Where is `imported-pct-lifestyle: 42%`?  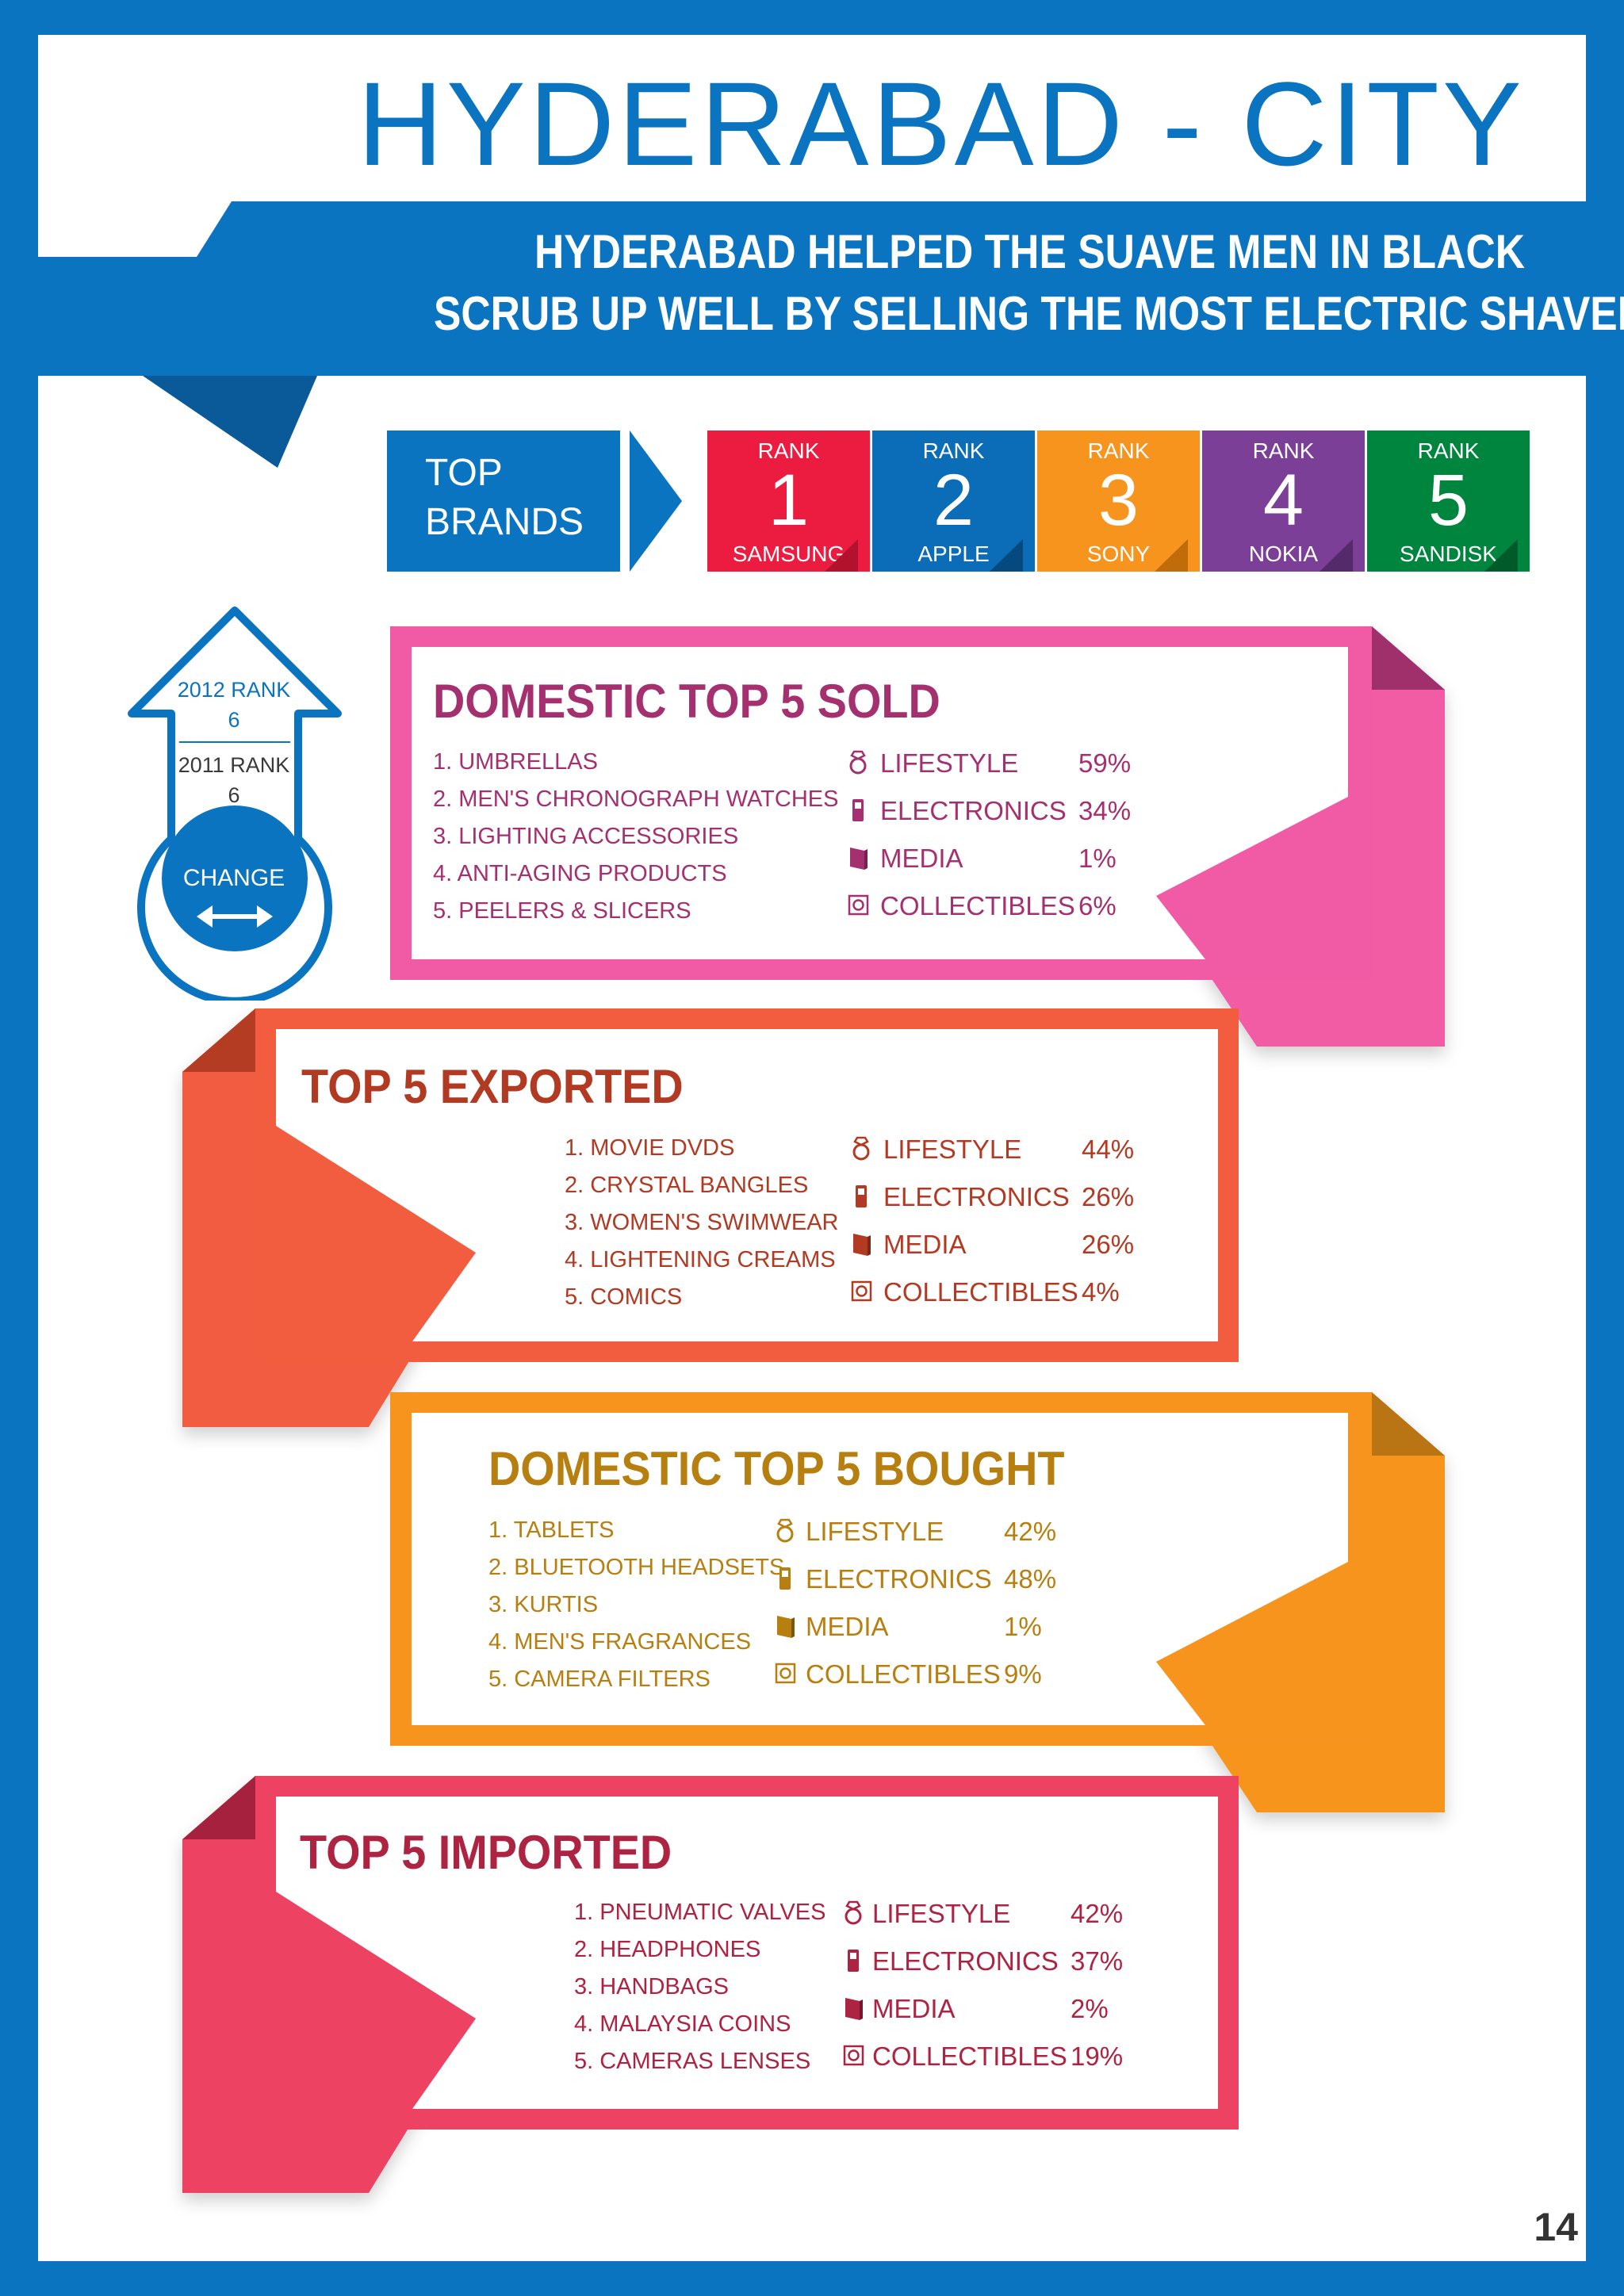 imported-pct-lifestyle: 42% is located at coordinates (1097, 1914).